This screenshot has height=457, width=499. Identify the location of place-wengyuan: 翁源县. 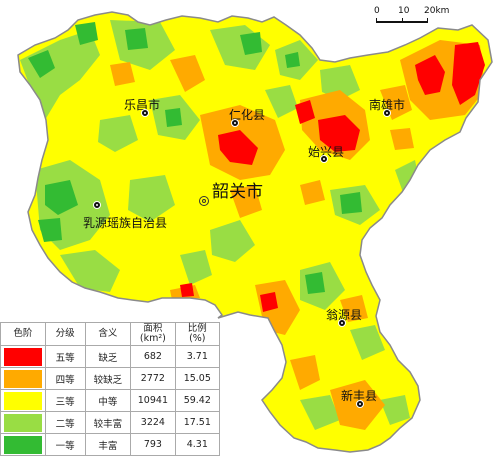
(344, 315).